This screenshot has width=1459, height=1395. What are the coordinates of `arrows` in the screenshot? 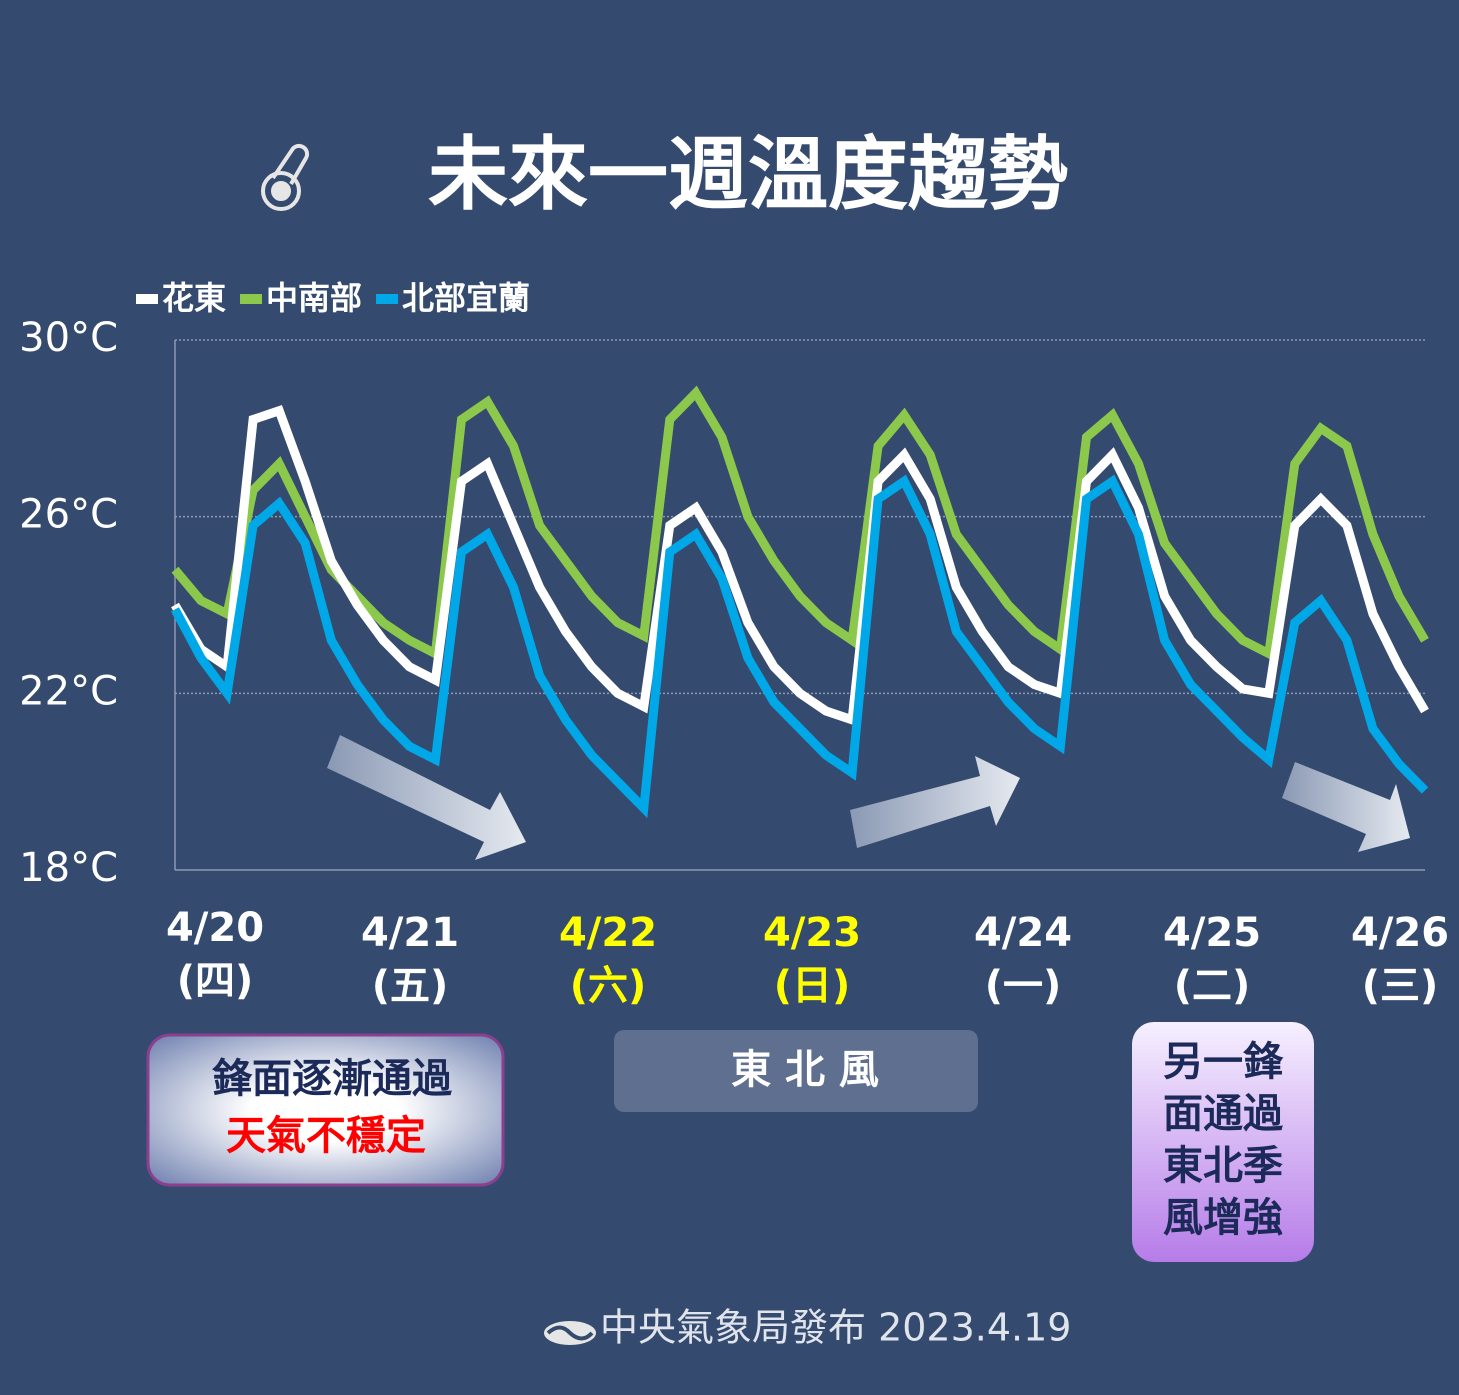 It's located at (868, 797).